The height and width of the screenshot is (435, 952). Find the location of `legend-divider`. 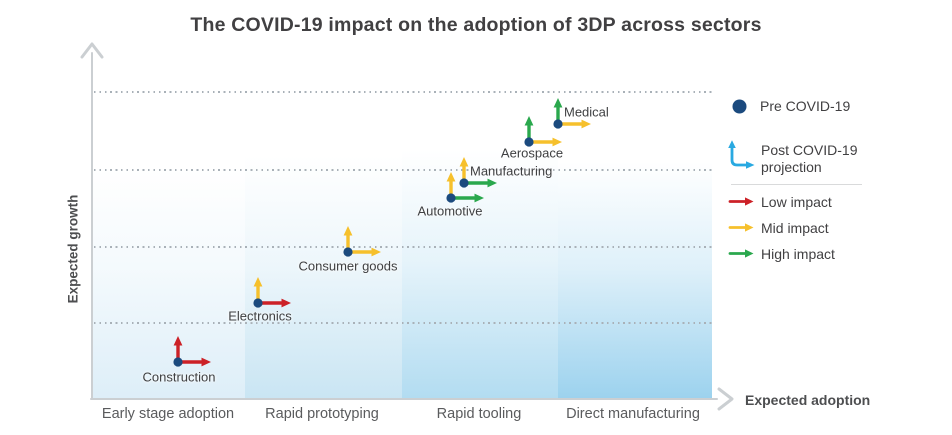

legend-divider is located at coordinates (796, 184).